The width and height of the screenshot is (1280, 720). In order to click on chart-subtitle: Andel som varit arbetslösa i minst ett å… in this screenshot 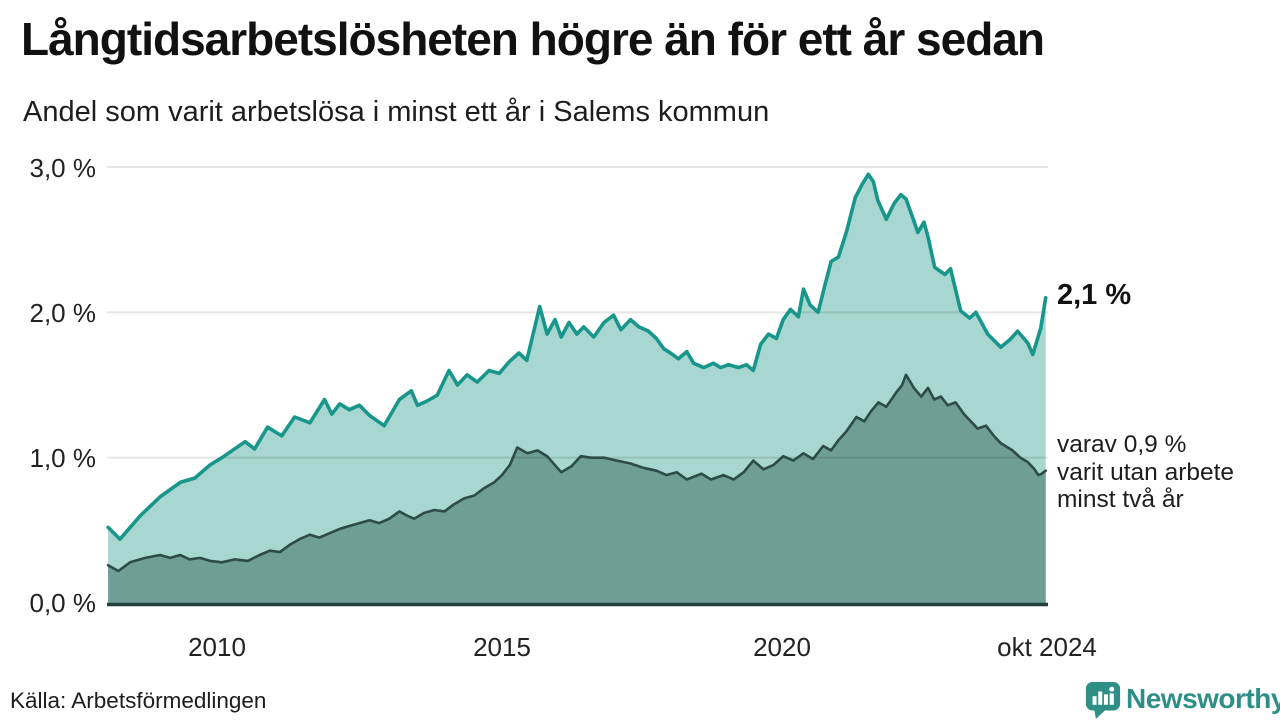, I will do `click(396, 112)`.